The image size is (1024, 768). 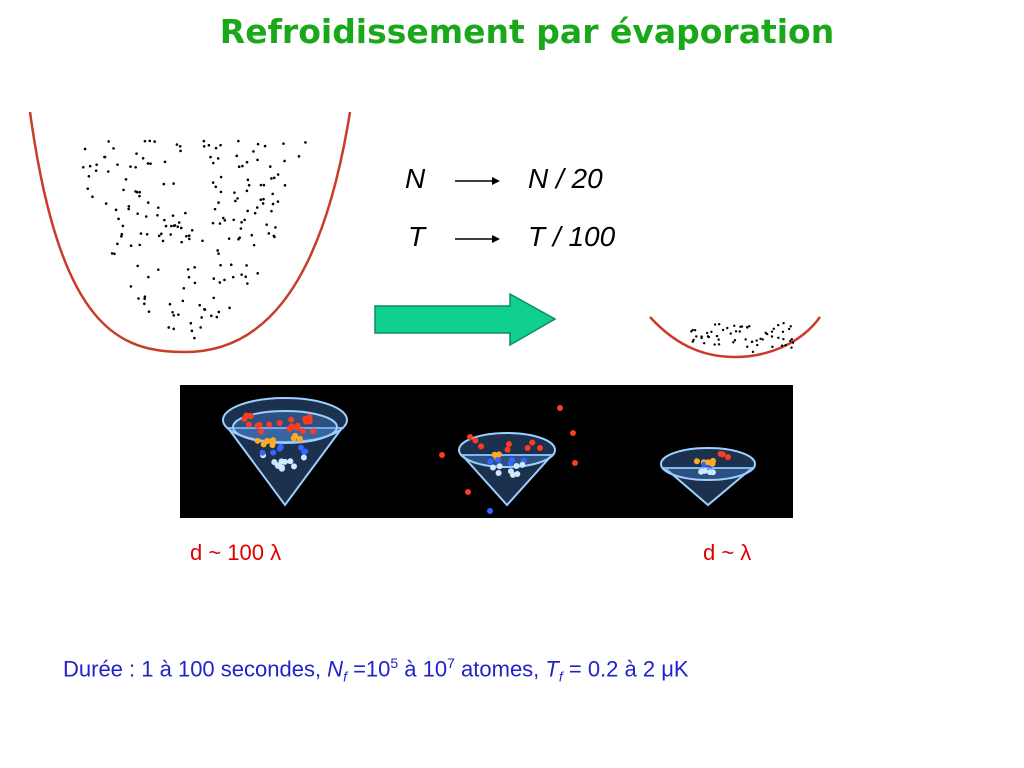 What do you see at coordinates (496, 239) in the screenshot?
I see `arrow-head` at bounding box center [496, 239].